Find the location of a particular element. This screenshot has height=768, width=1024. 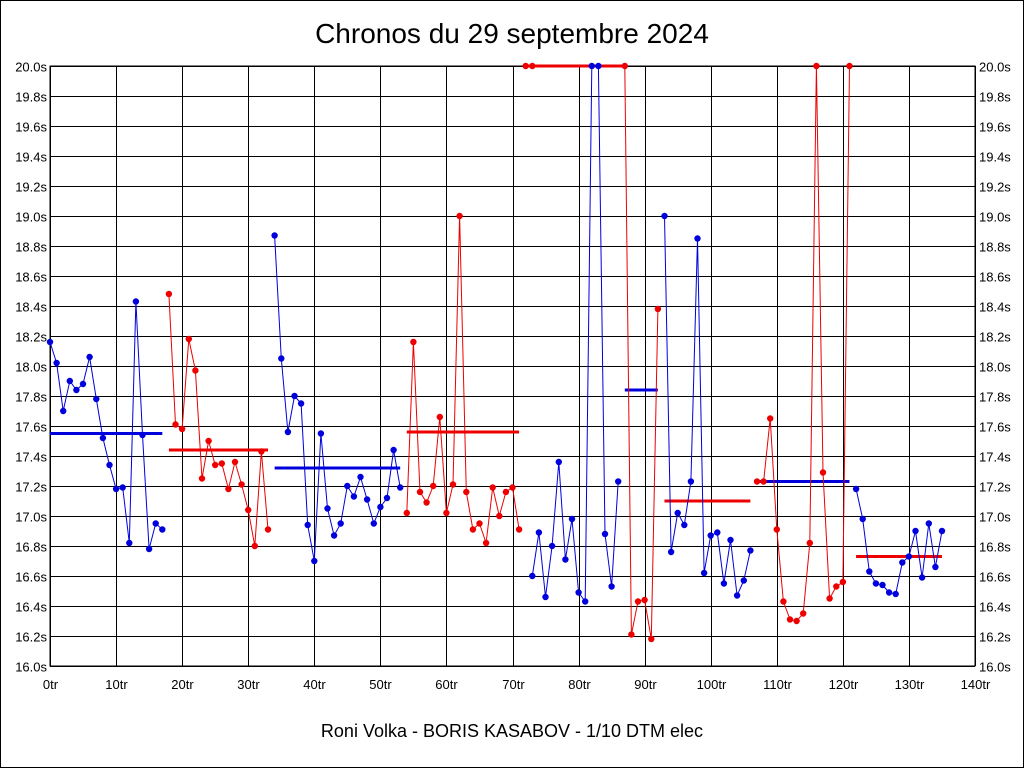

x-tick-label: 40tr is located at coordinates (314, 684).